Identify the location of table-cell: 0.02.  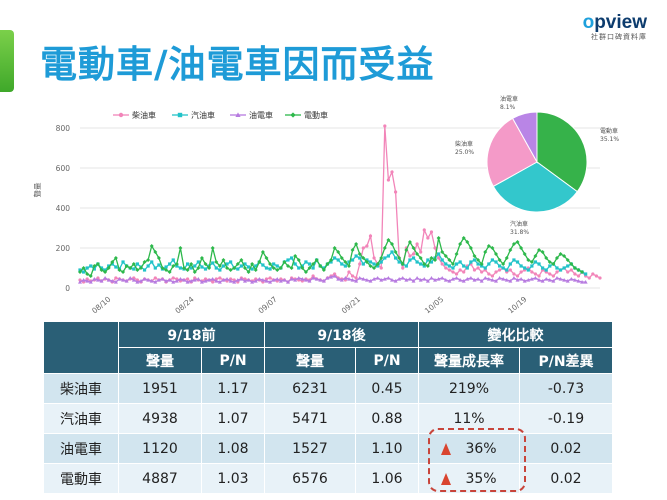
(566, 478).